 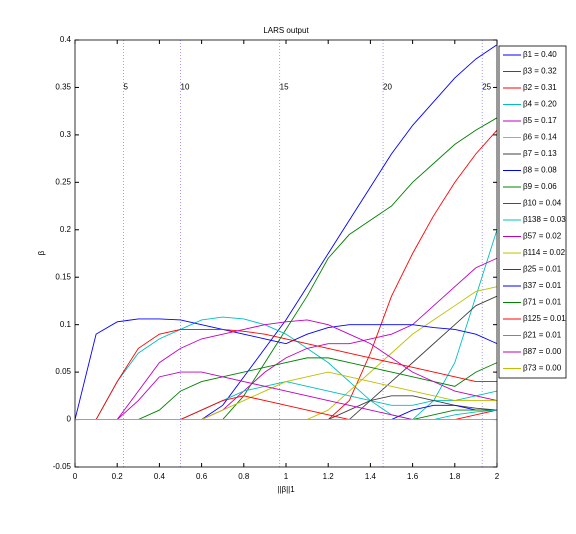 I want to click on step-label: 25, so click(x=486, y=87).